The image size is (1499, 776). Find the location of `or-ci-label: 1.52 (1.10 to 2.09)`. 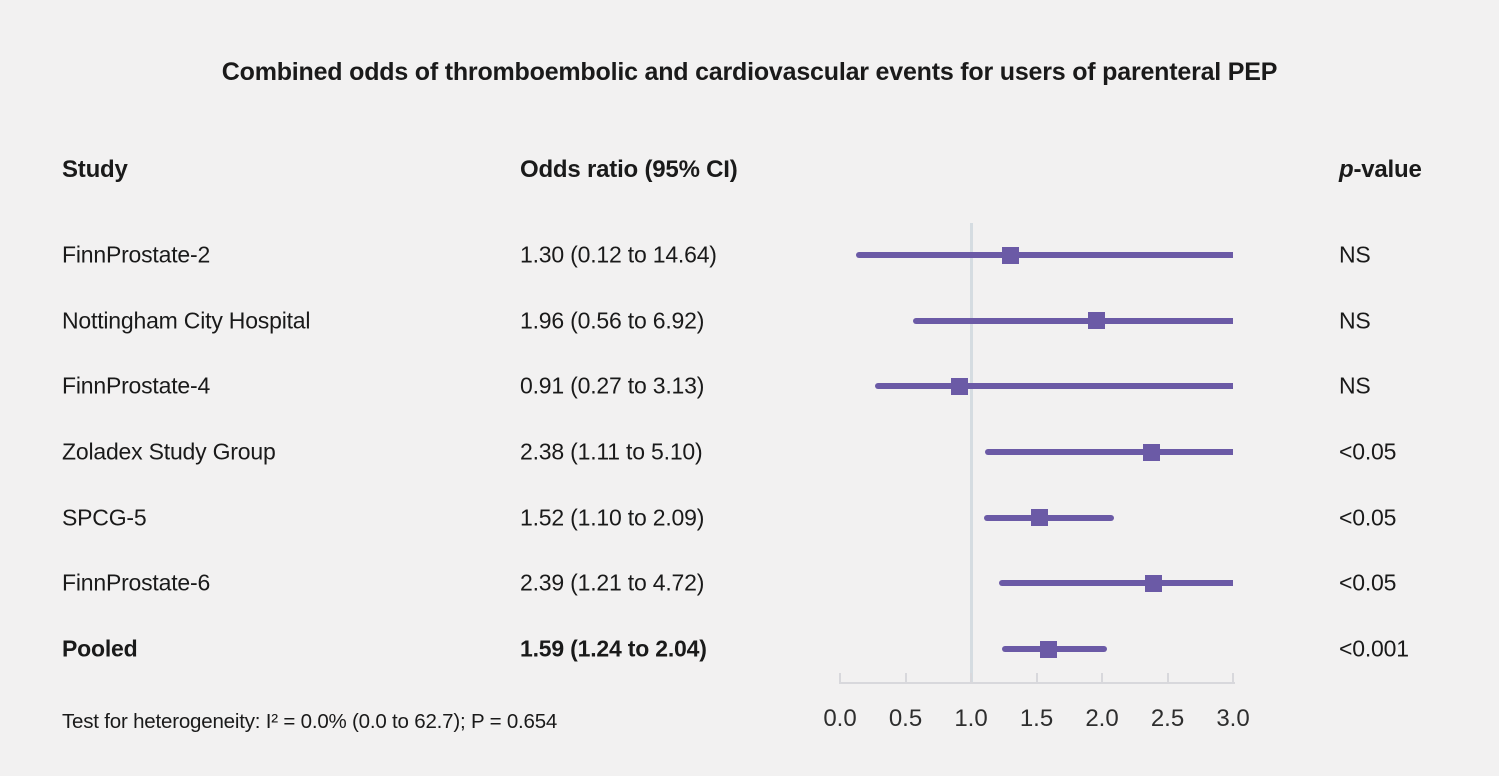

or-ci-label: 1.52 (1.10 to 2.09) is located at coordinates (612, 517).